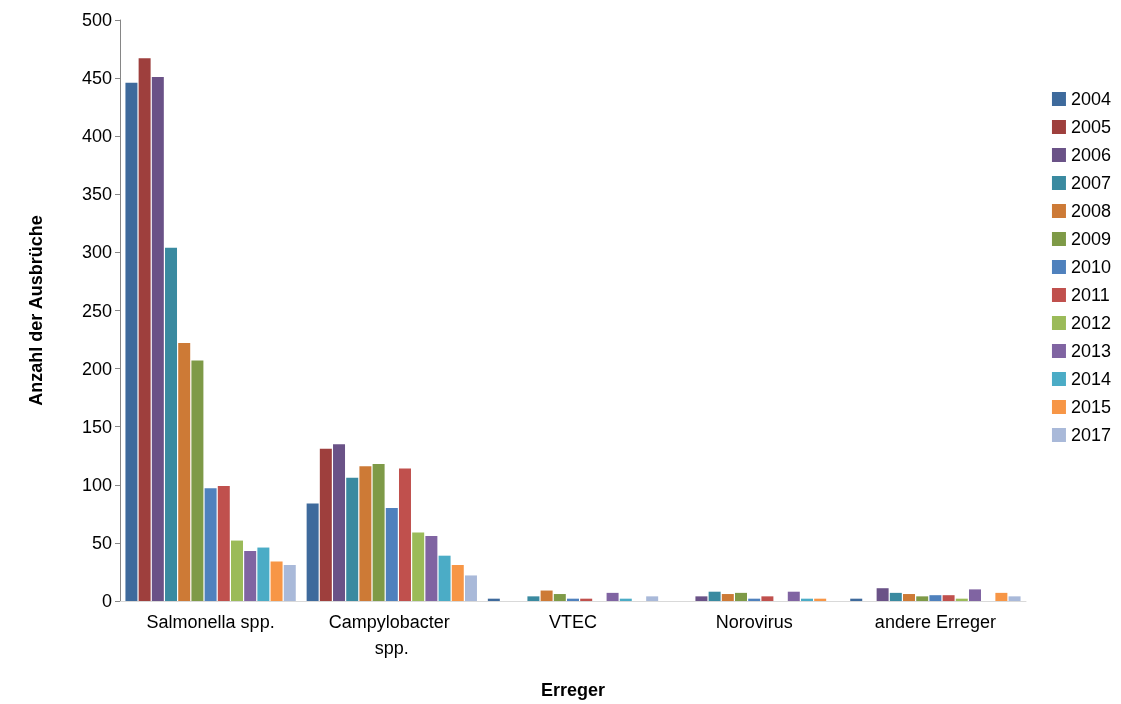 The image size is (1121, 704). I want to click on y-axis-title: Anzahl der Ausbrüche, so click(36, 310).